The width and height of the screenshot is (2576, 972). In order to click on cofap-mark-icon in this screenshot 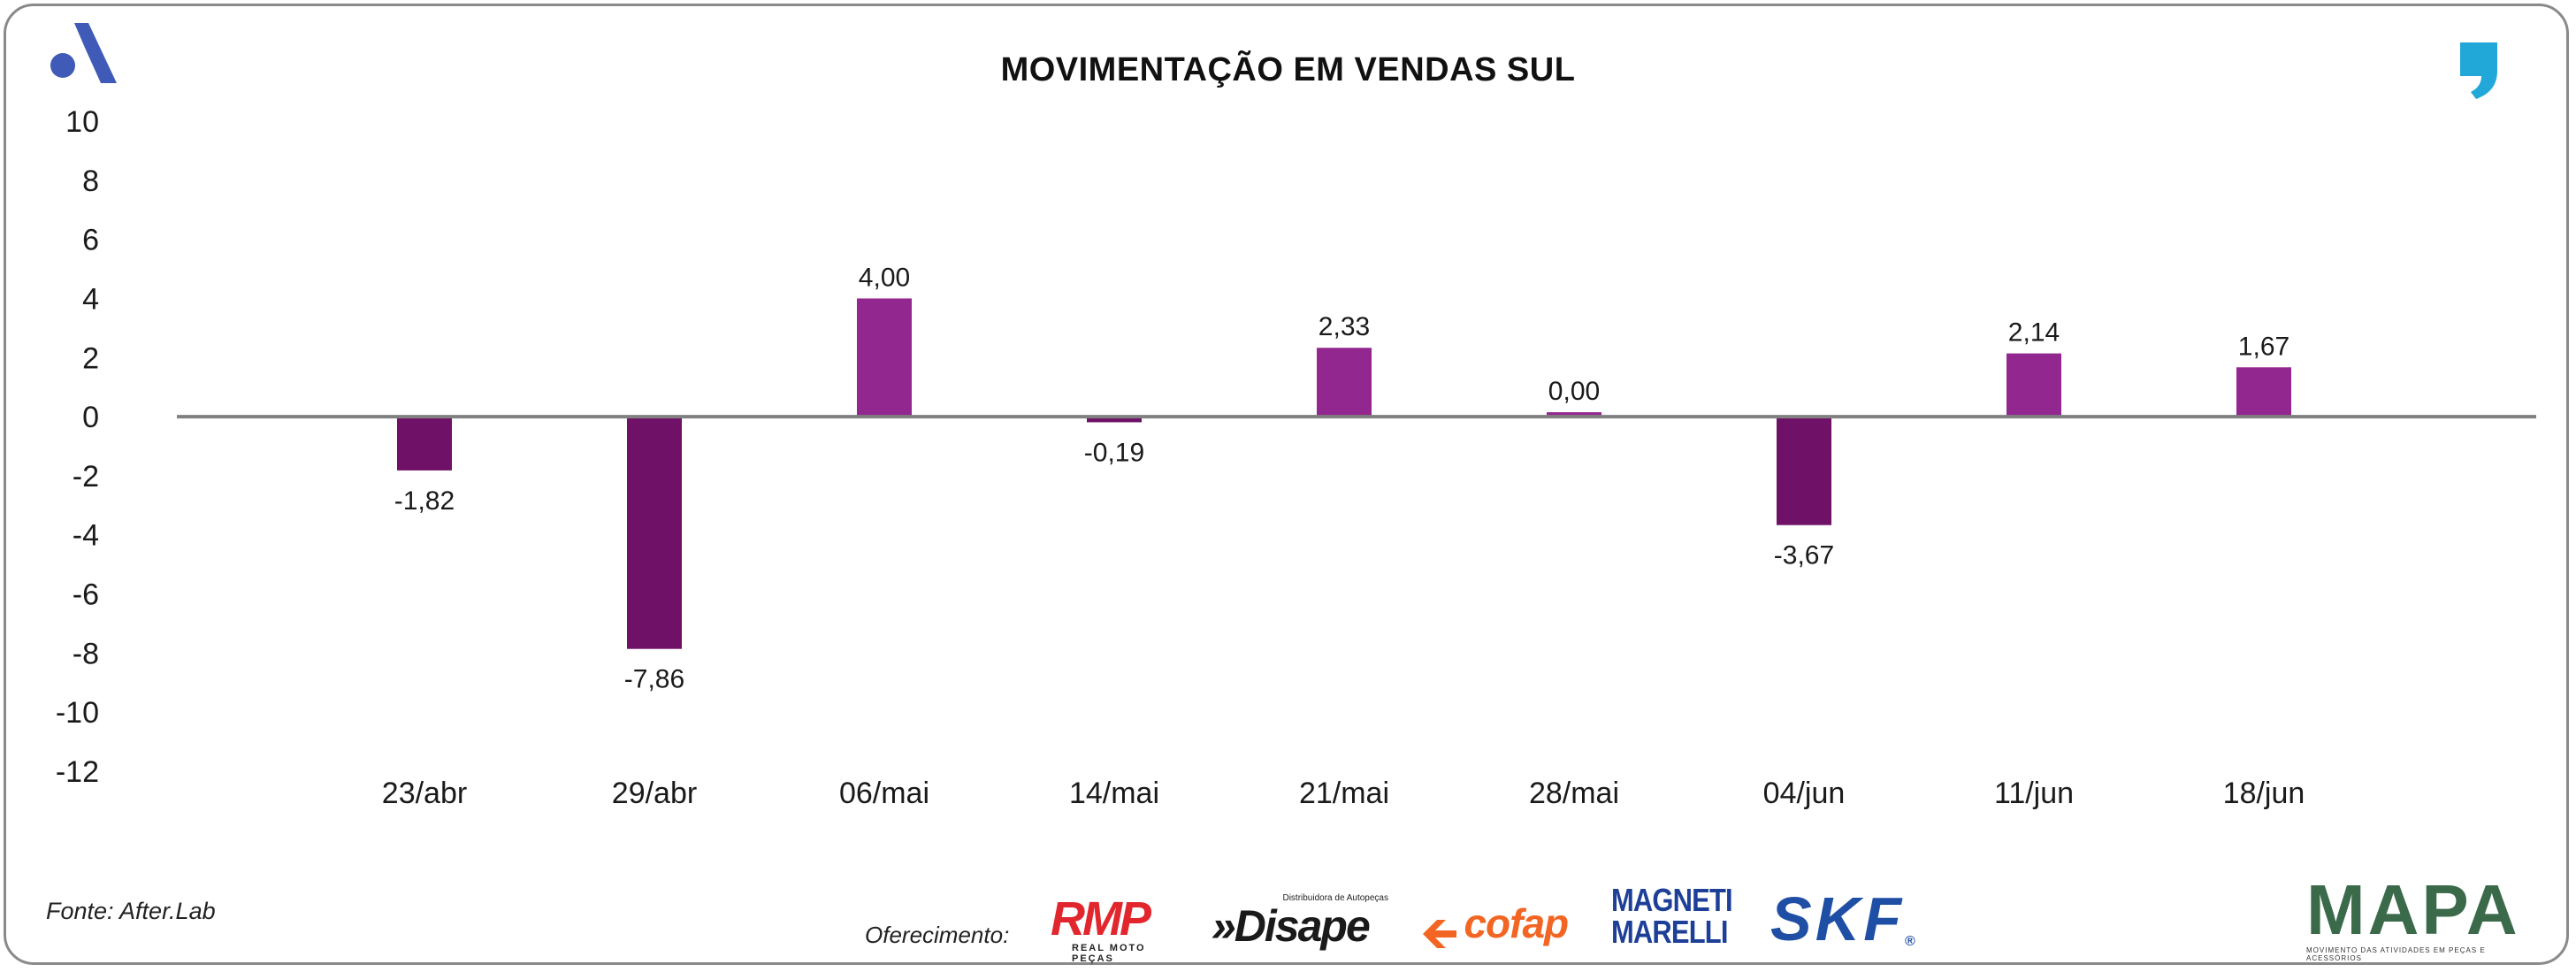, I will do `click(1440, 933)`.